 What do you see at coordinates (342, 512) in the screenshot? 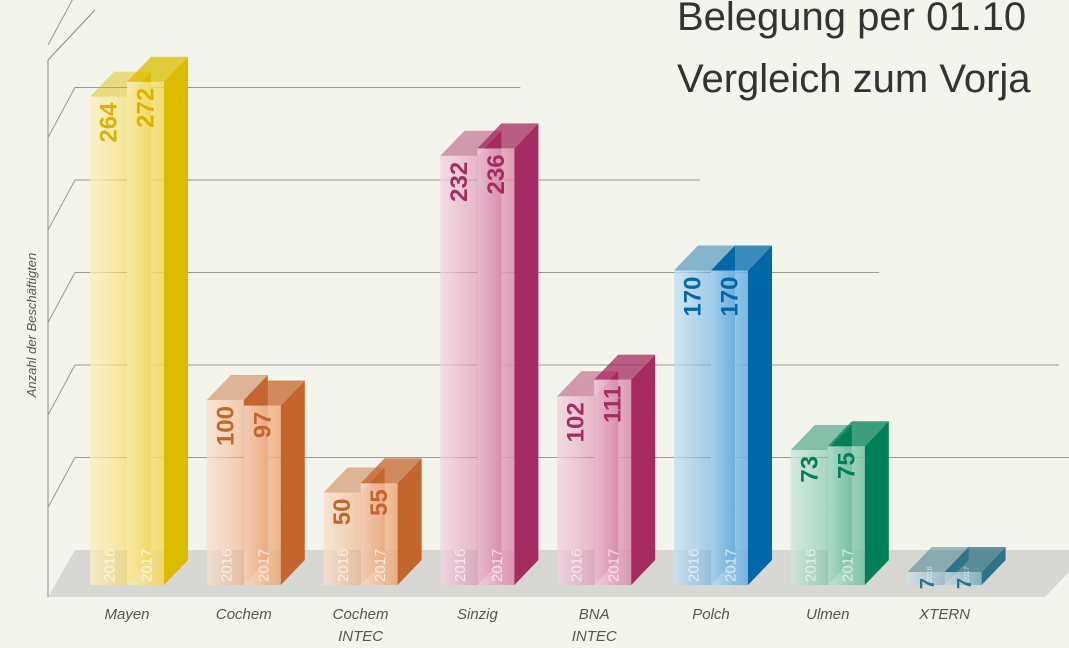
I see `data-label: 50` at bounding box center [342, 512].